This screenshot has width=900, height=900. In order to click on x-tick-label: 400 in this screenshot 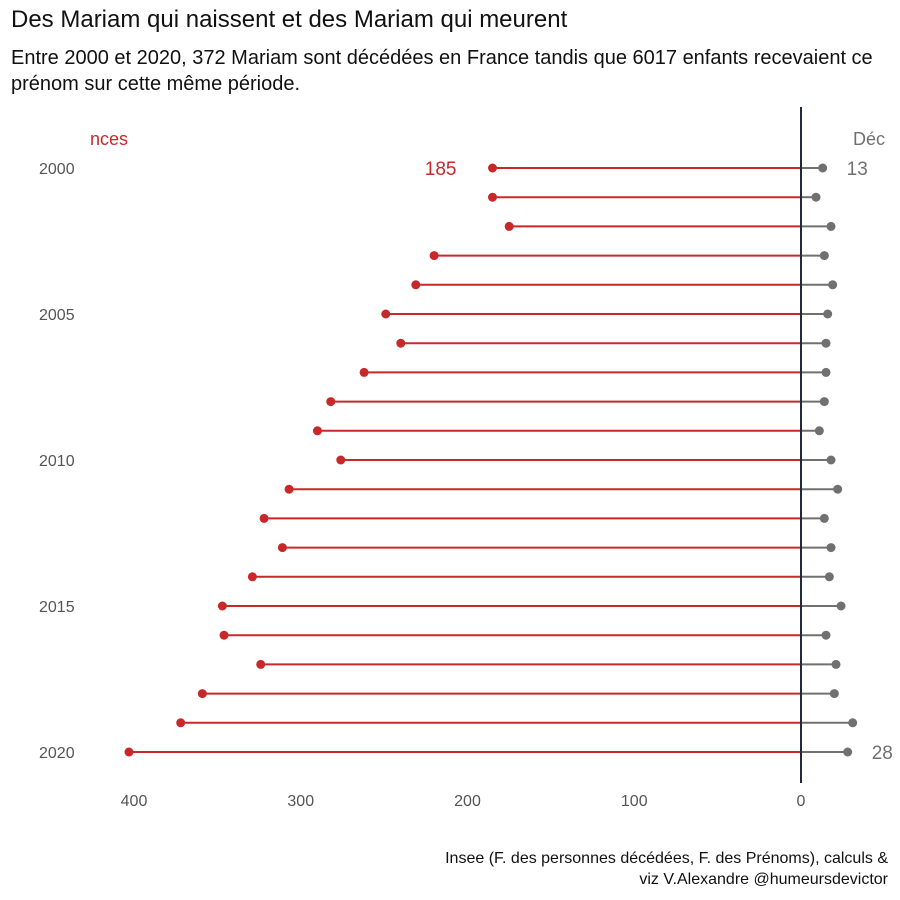, I will do `click(134, 801)`.